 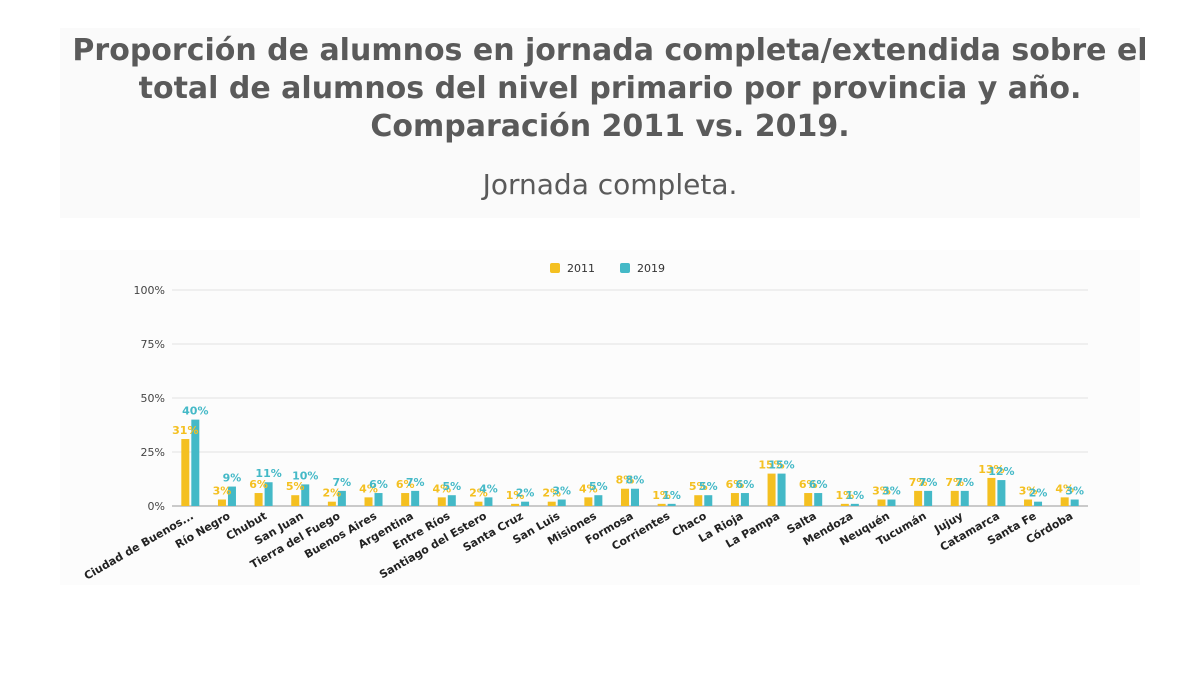 I want to click on data-label-2019: 8%, so click(x=635, y=480).